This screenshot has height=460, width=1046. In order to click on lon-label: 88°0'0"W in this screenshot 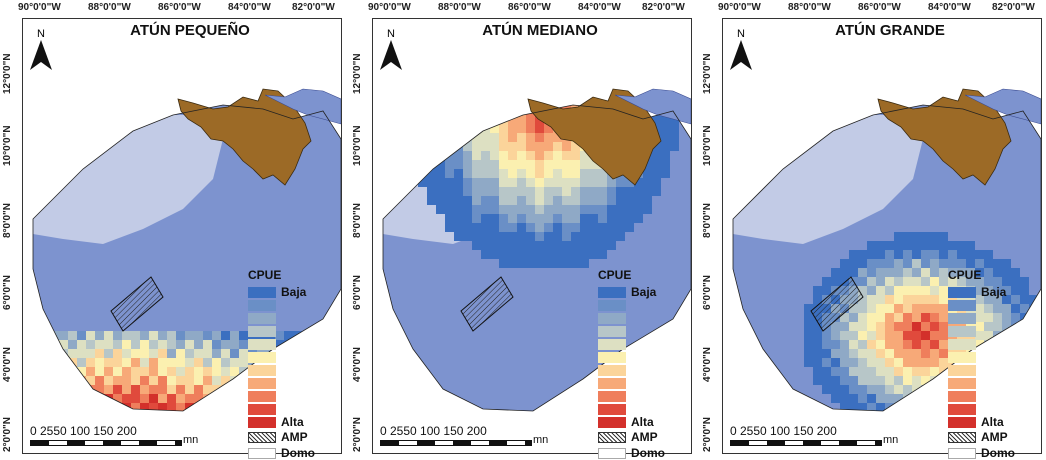, I will do `click(809, 7)`.